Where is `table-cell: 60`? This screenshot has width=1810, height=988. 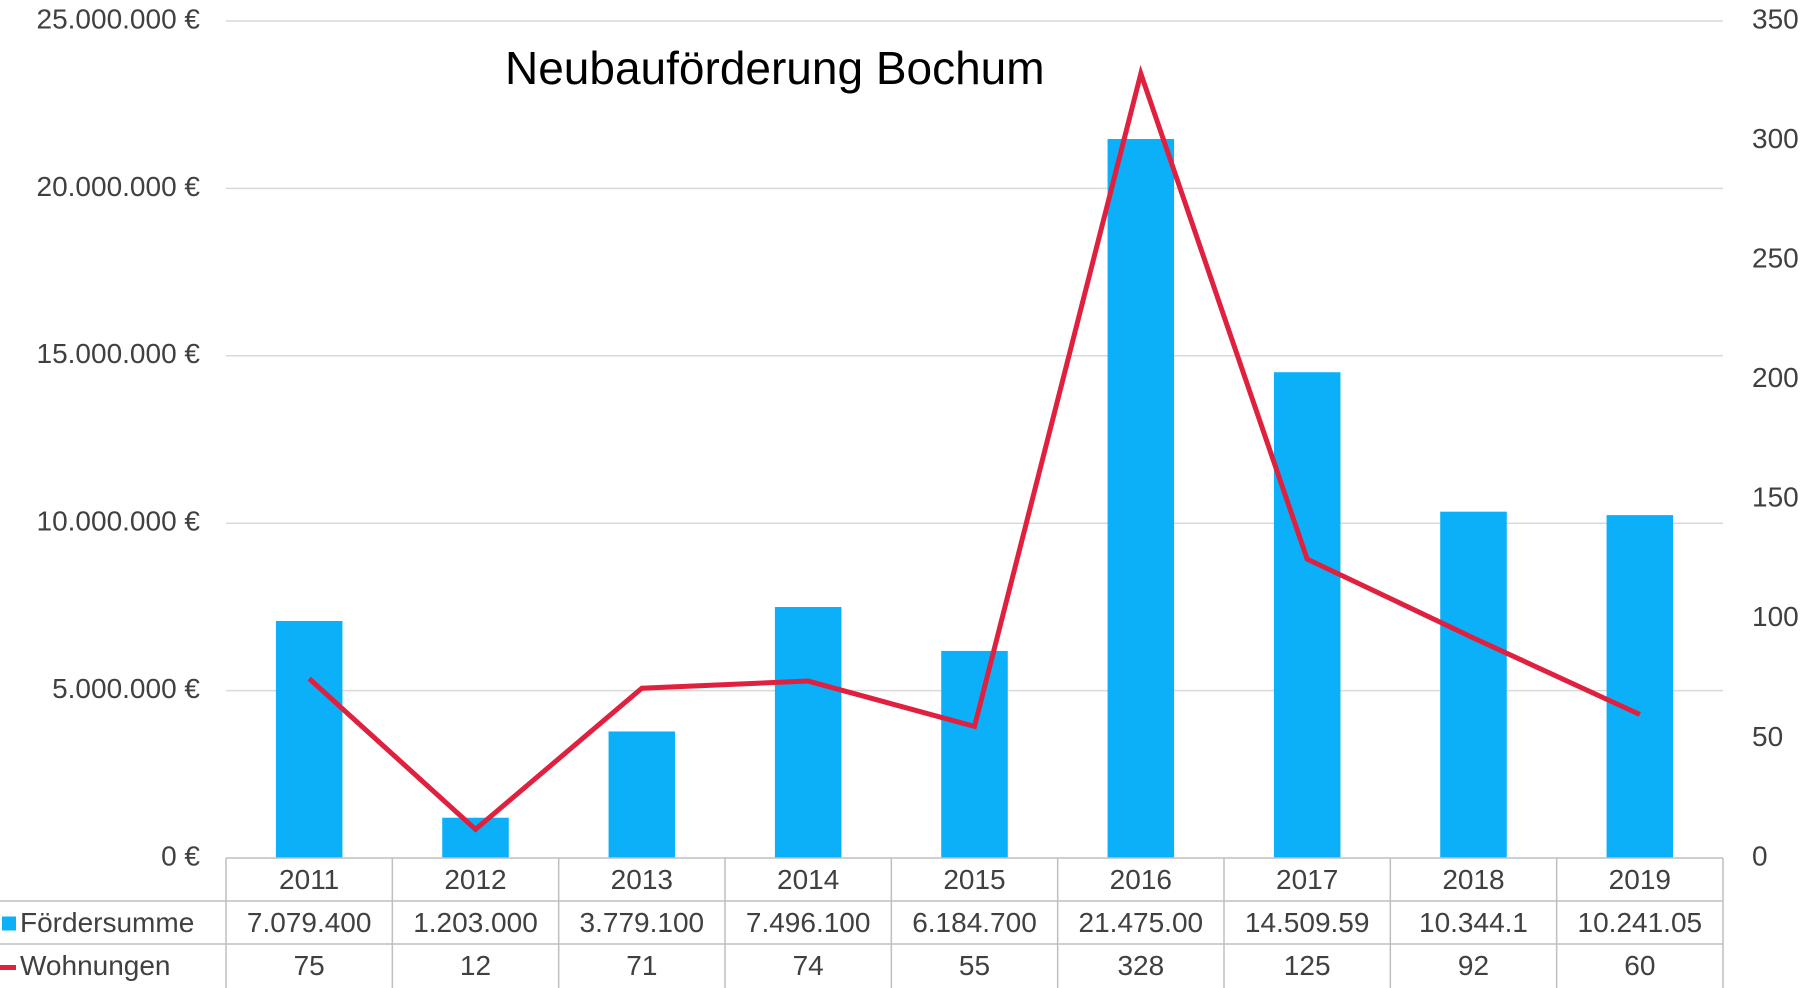
table-cell: 60 is located at coordinates (1639, 965).